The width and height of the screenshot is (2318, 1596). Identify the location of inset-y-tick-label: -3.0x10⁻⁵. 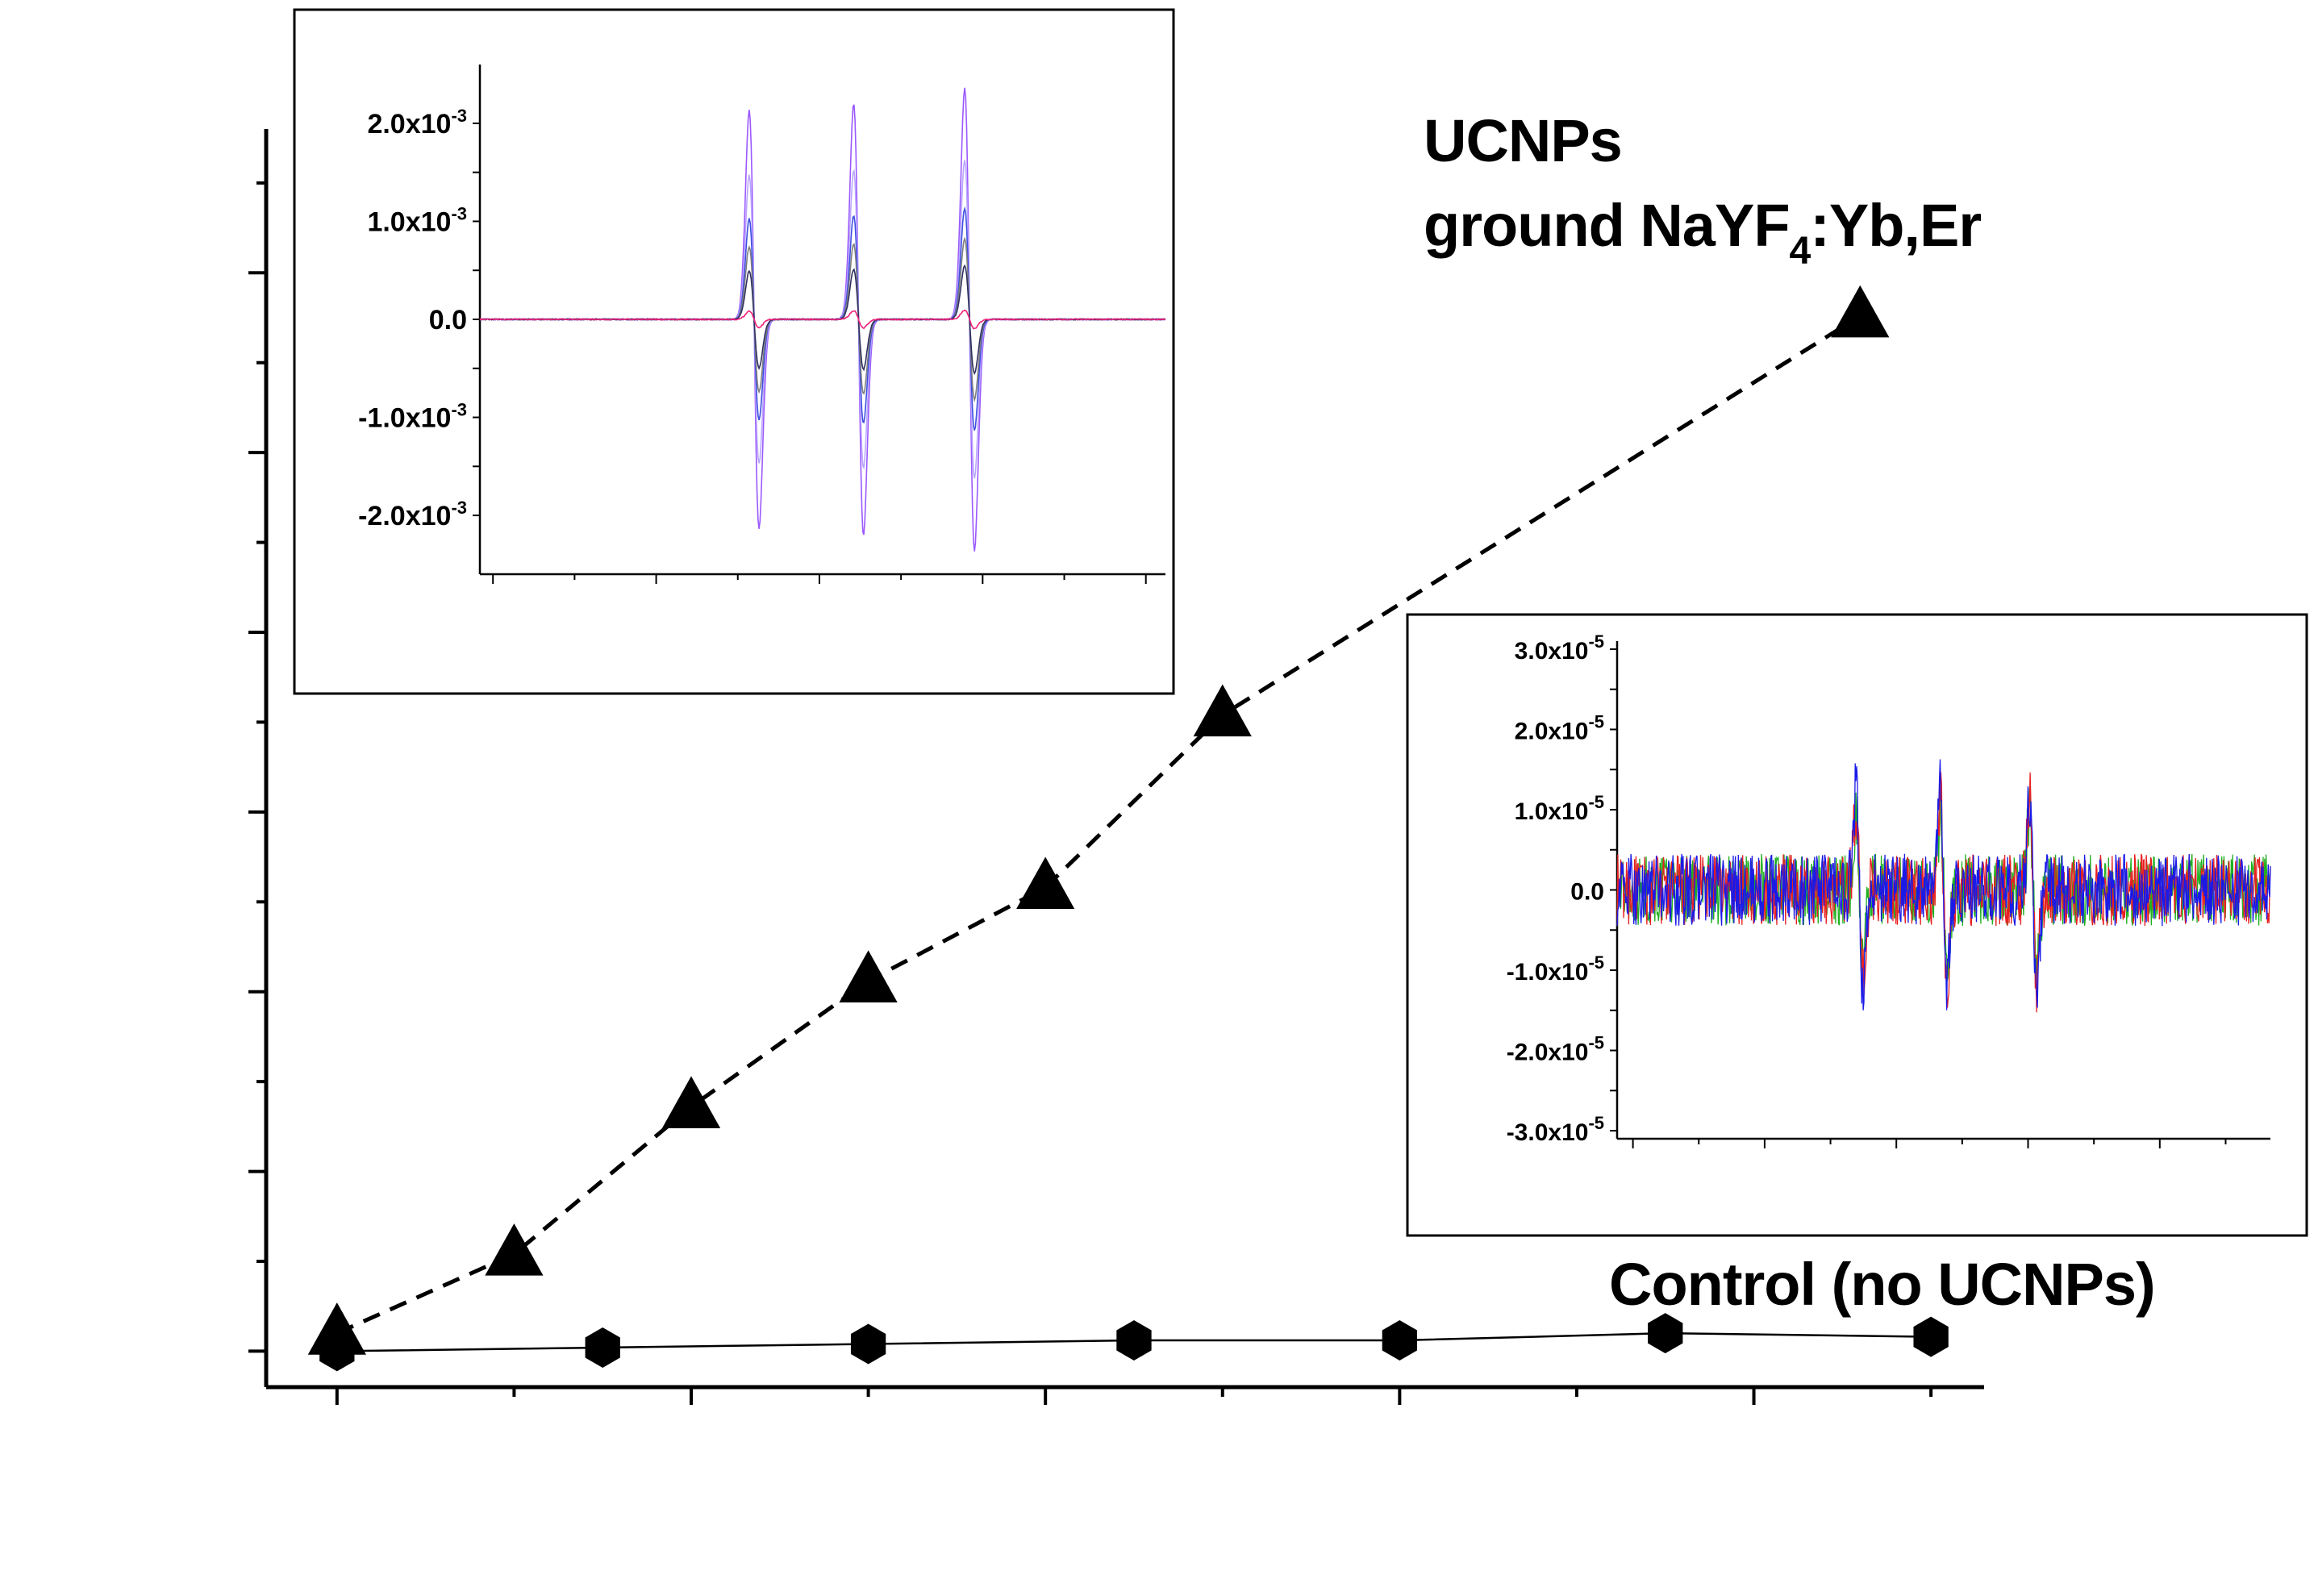
(1555, 1129).